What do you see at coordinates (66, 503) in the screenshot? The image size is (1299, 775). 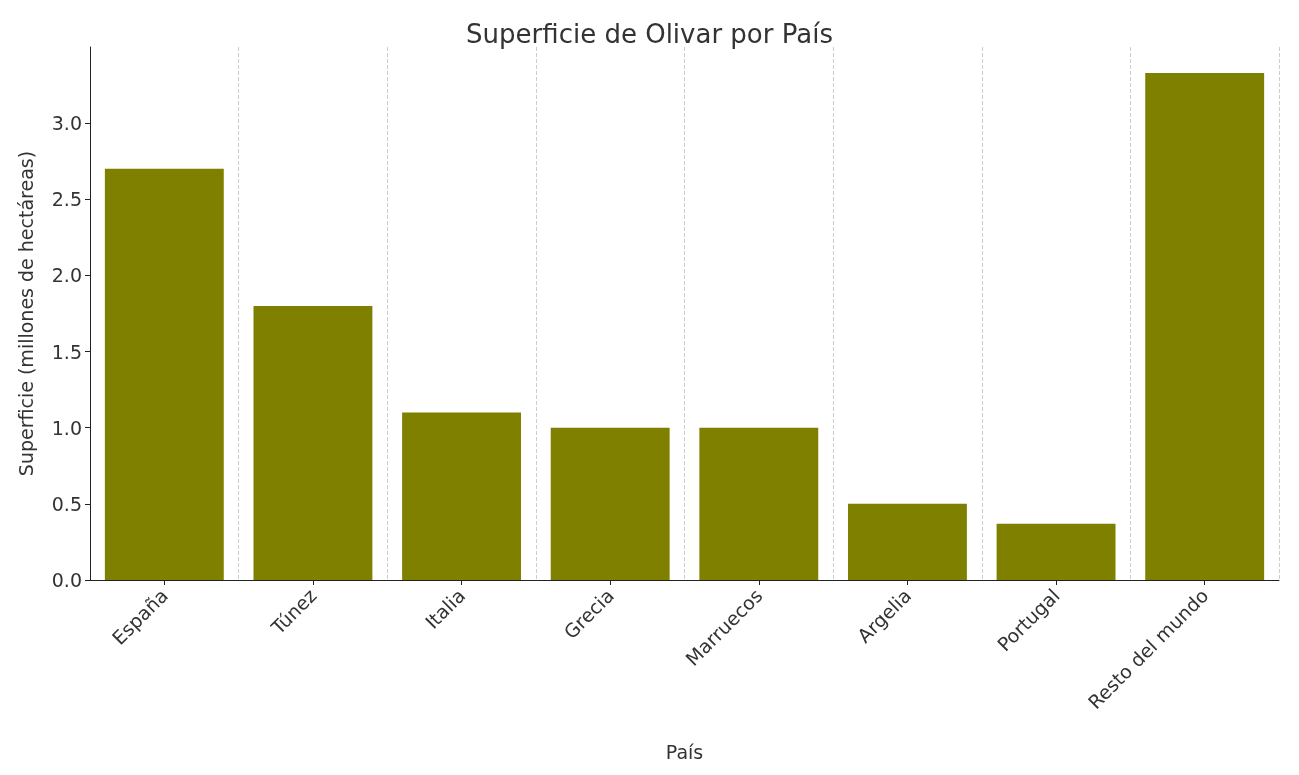 I see `y-tick-label: 0.5` at bounding box center [66, 503].